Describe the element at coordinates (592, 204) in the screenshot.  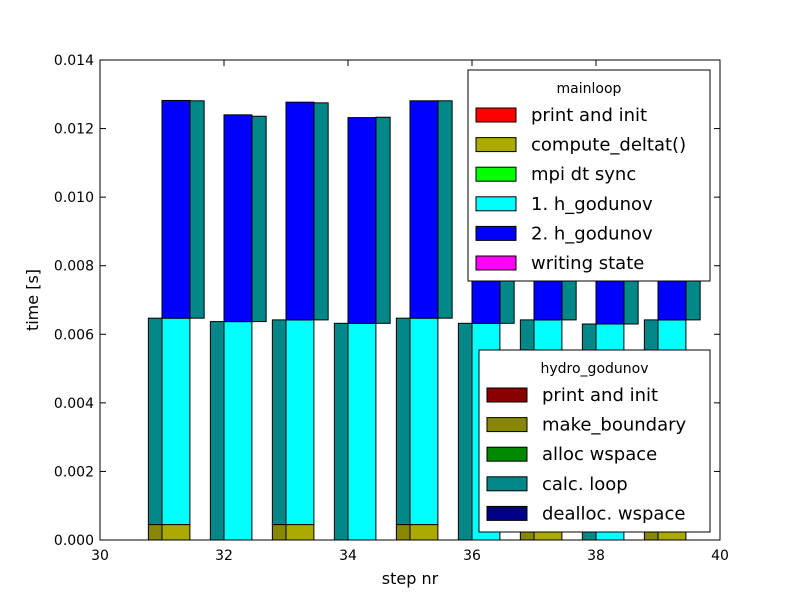
I see `mainloop-legend-label: 1. h_godunov` at that location.